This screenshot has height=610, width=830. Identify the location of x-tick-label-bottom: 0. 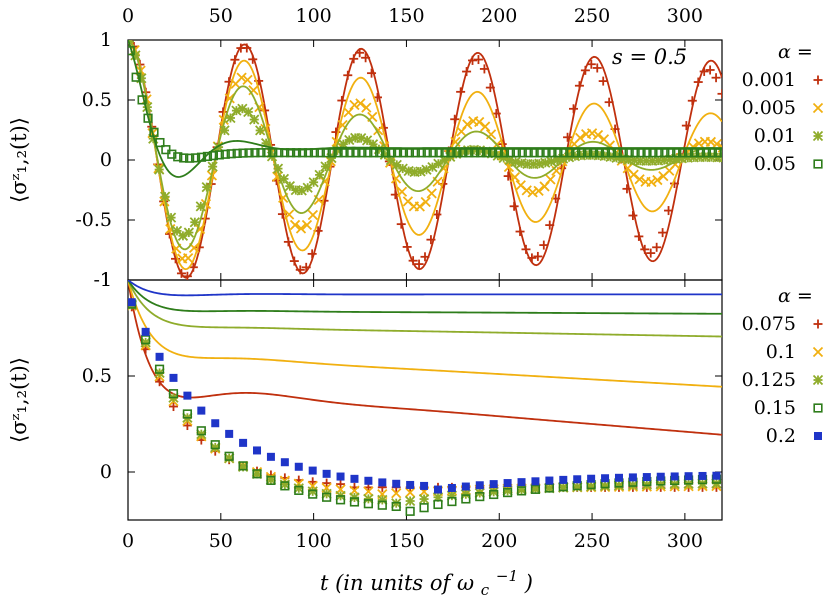
(128, 541).